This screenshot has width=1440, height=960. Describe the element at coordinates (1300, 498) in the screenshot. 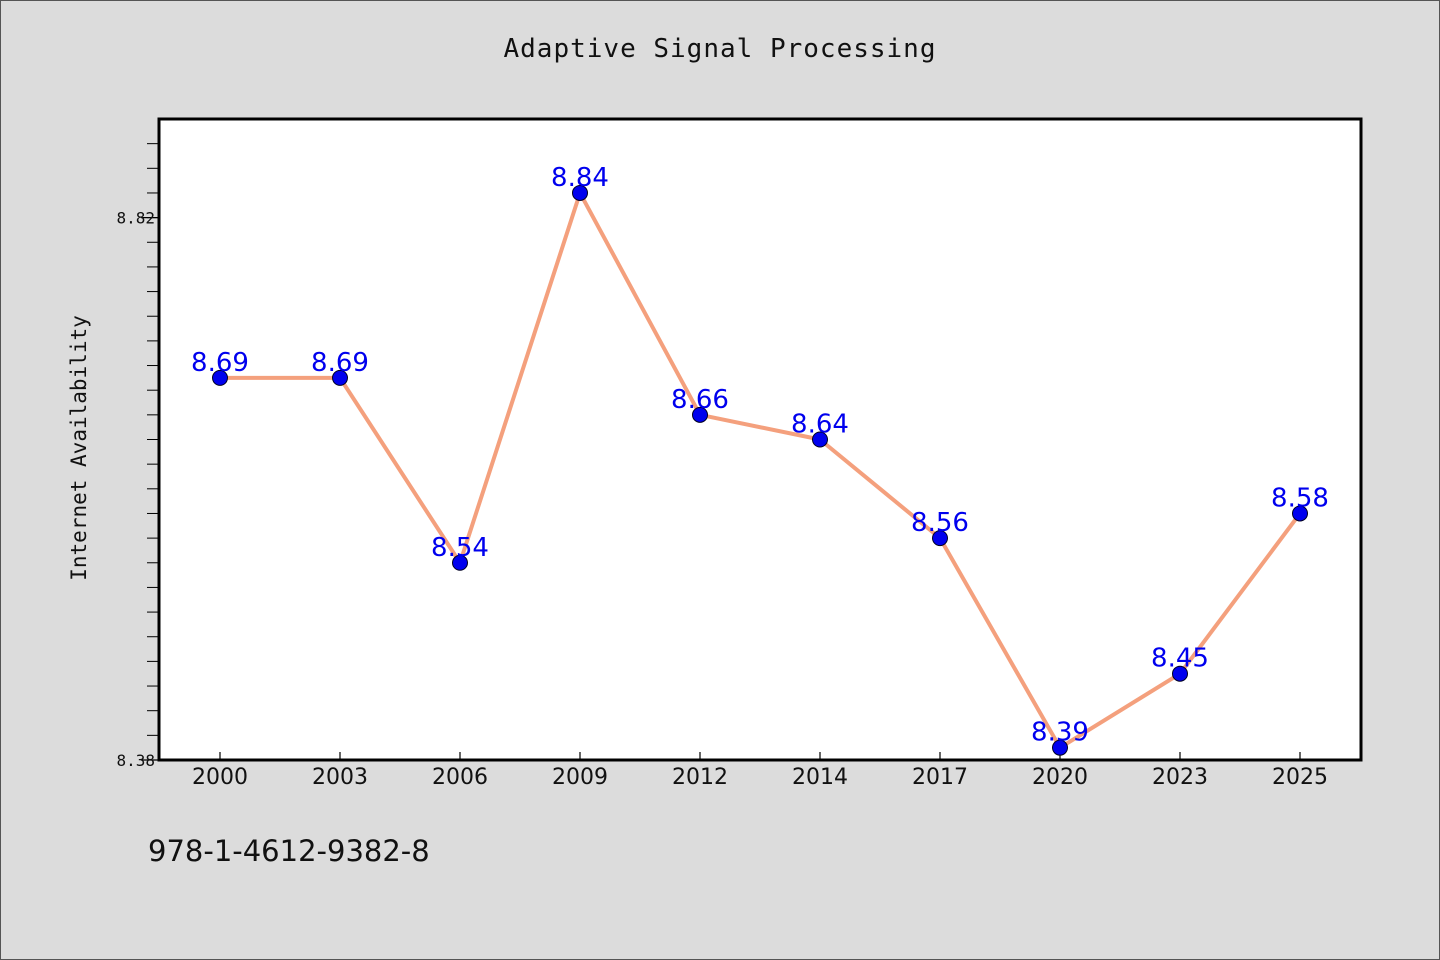

I see `data-label: 8.58` at that location.